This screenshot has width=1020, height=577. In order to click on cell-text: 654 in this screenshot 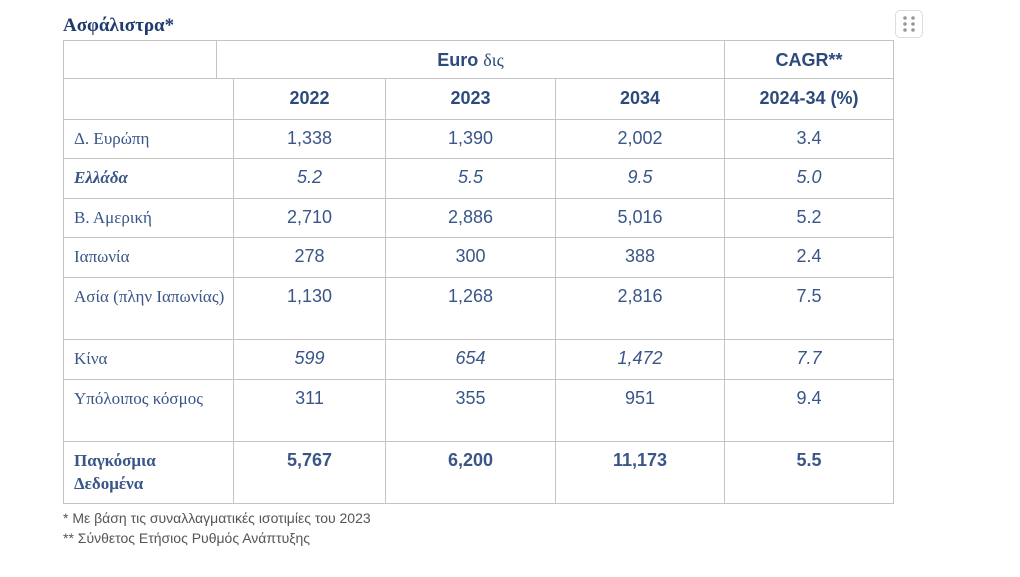, I will do `click(470, 358)`.